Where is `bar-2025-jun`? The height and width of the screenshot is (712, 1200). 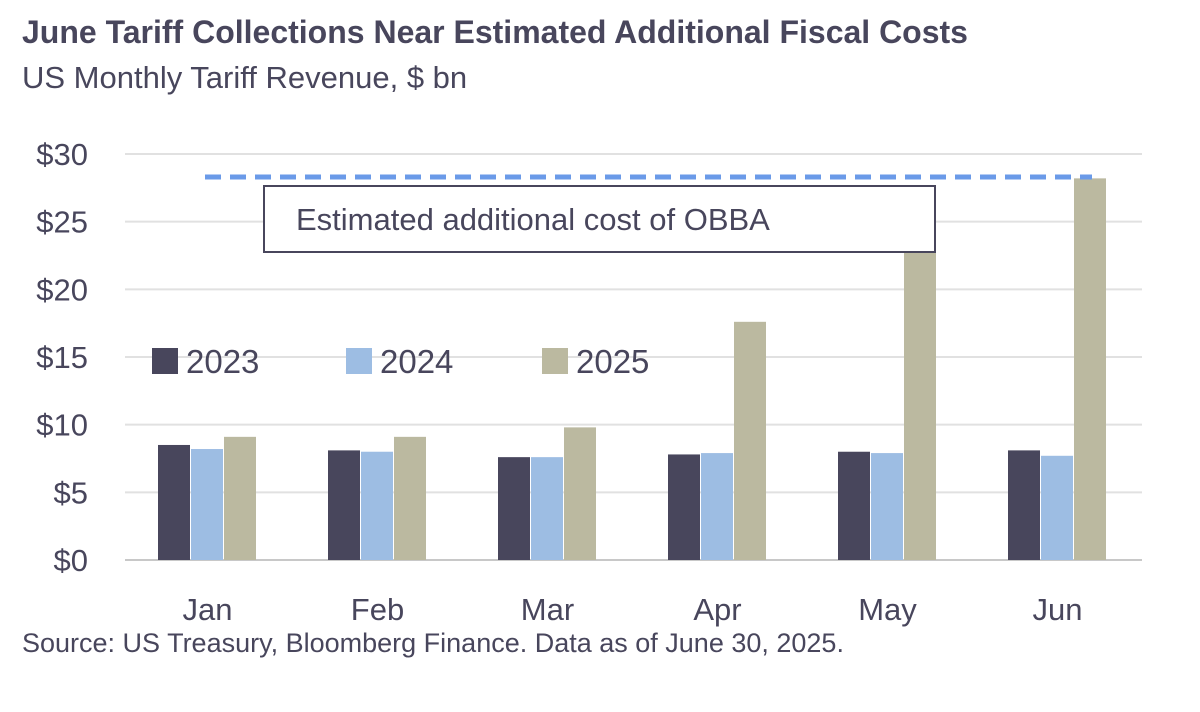
bar-2025-jun is located at coordinates (1090, 369).